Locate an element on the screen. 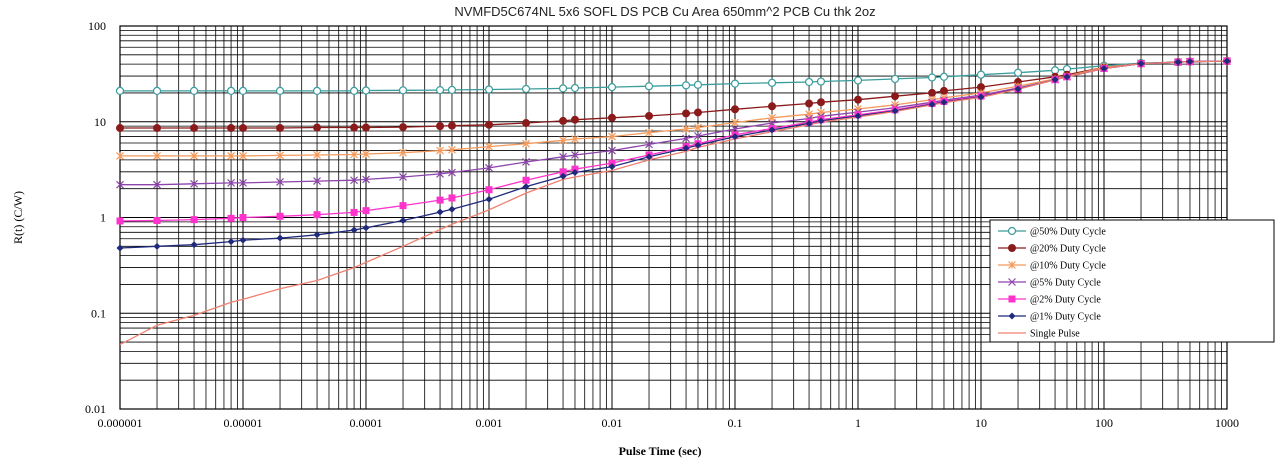 The image size is (1276, 463). legend-label: @50% Duty Cycle is located at coordinates (1068, 232).